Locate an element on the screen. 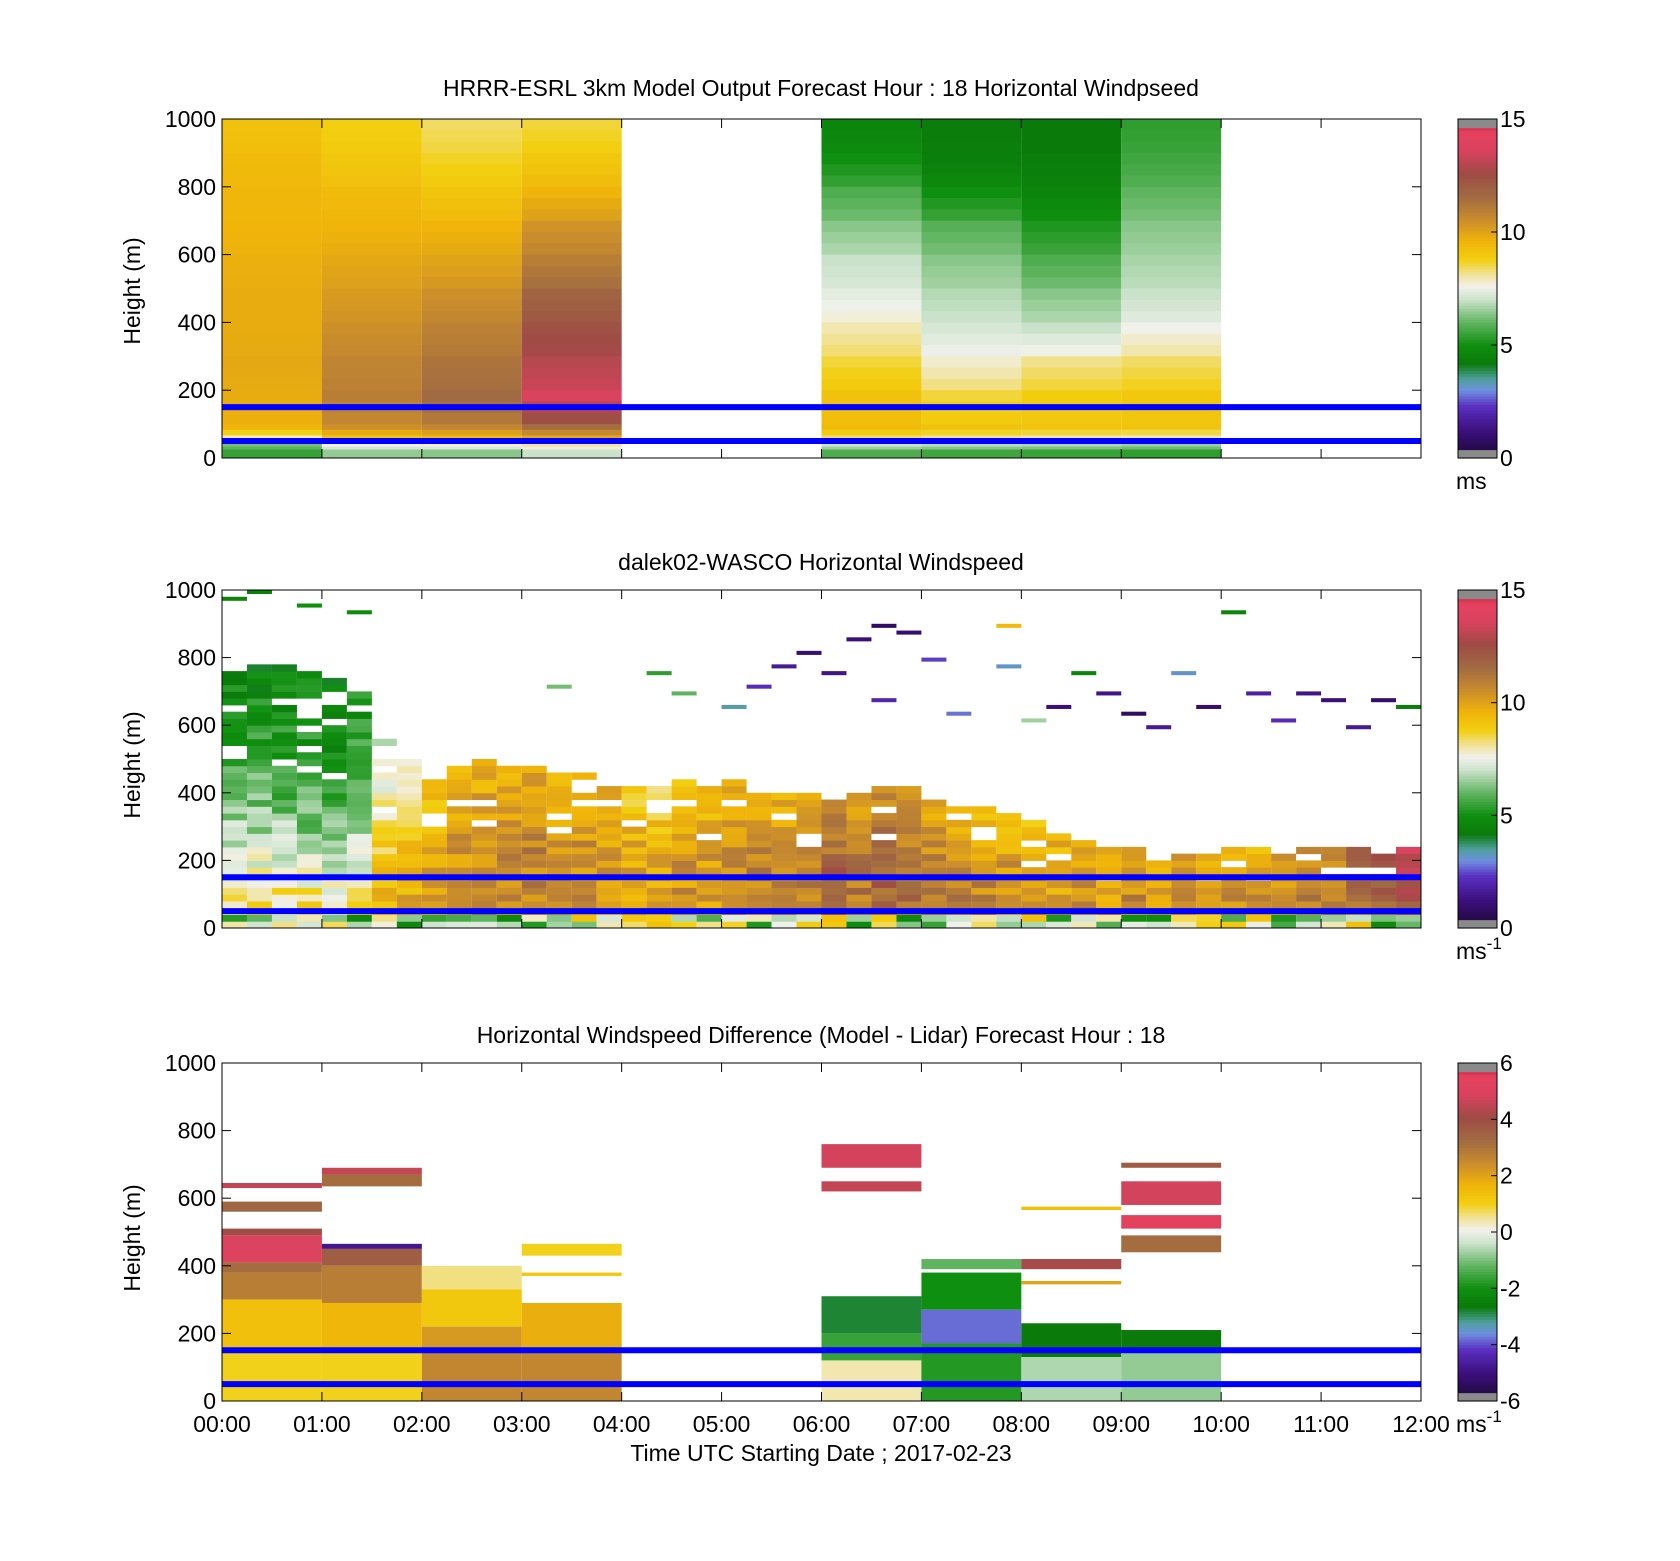  y-tick-label: 1000 is located at coordinates (190, 1063).